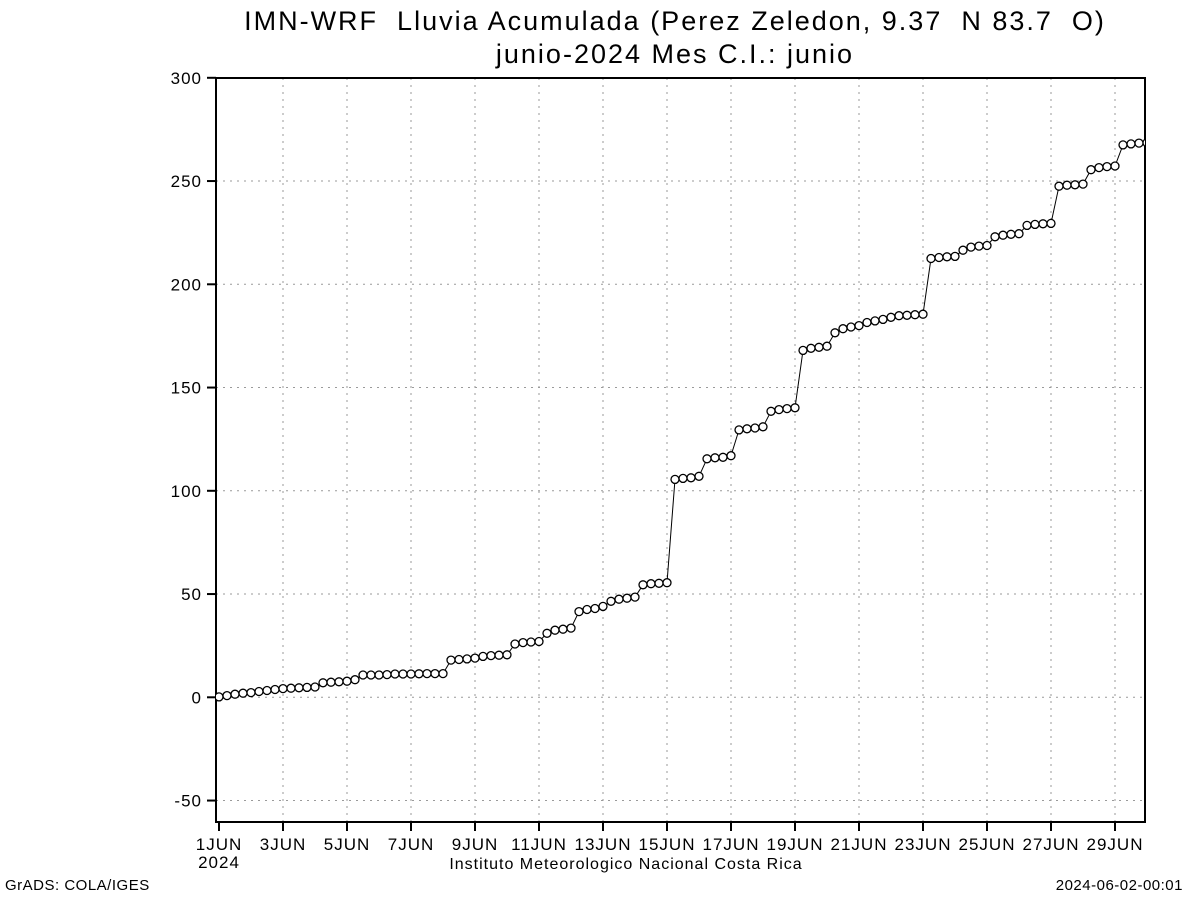 This screenshot has width=1200, height=900. I want to click on grads-credit-label: GrADS: COLA/IGES, so click(77, 885).